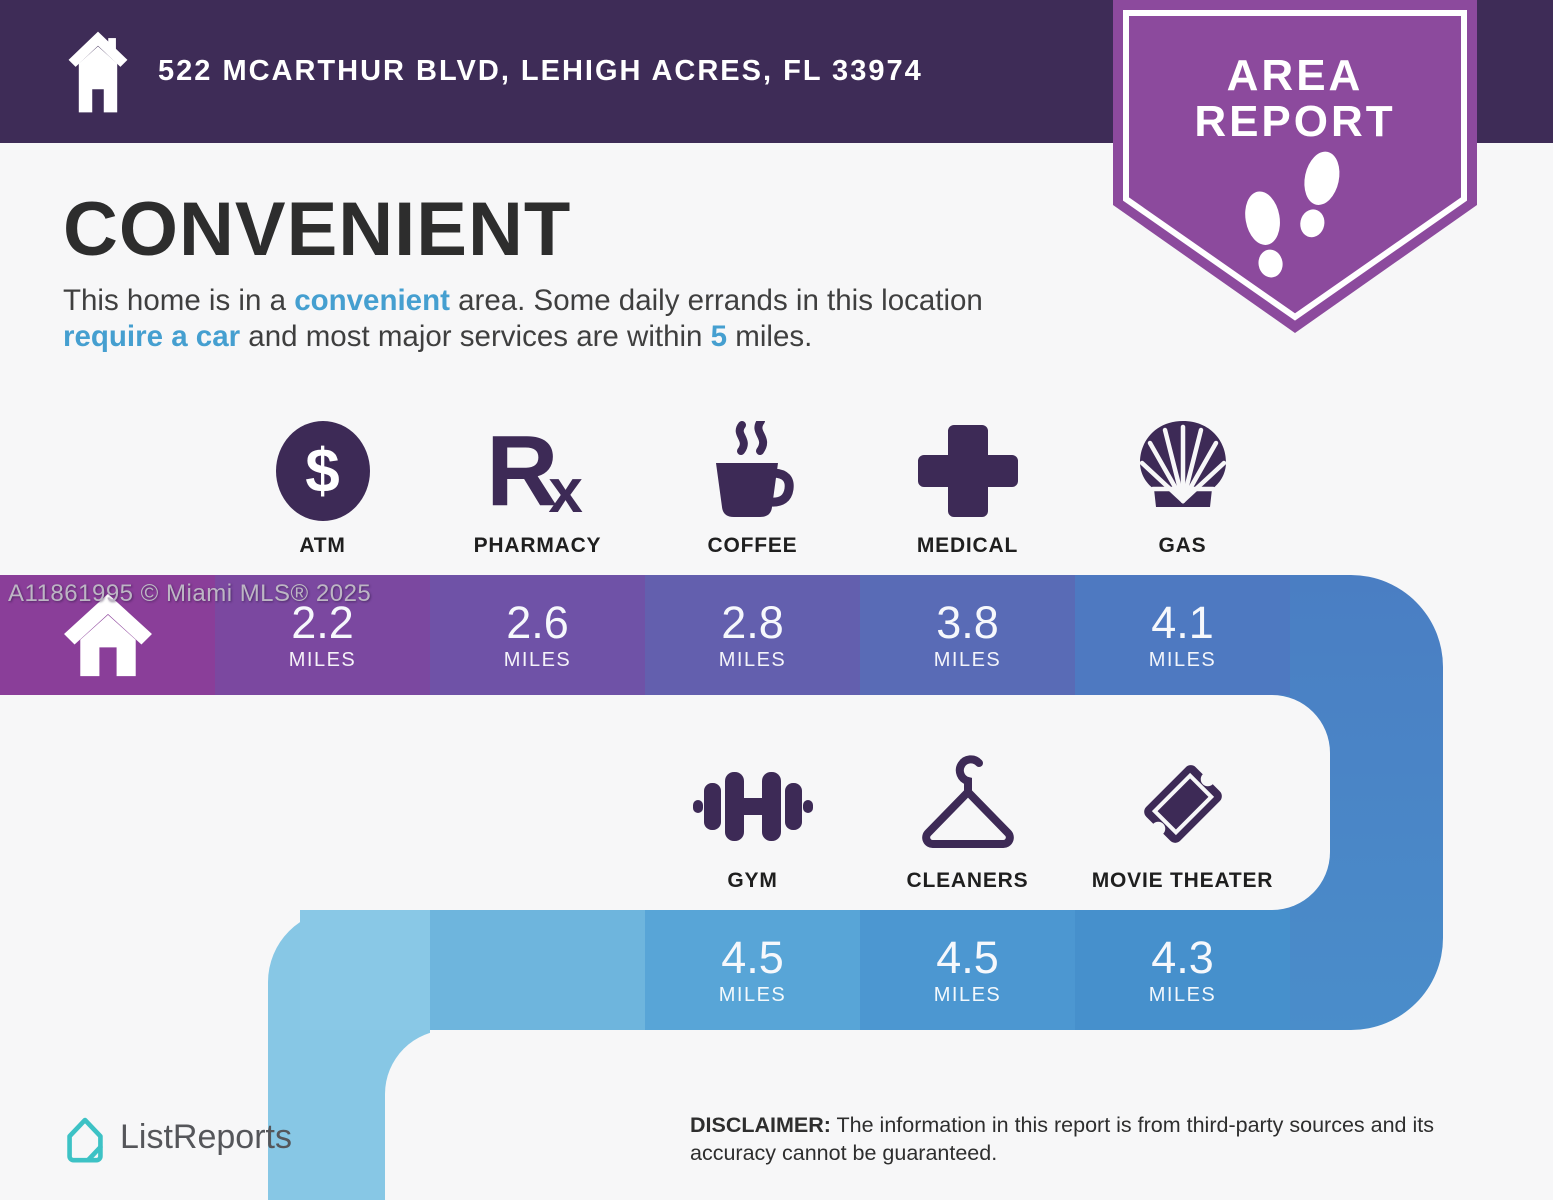 The width and height of the screenshot is (1553, 1200). I want to click on intro-highlight-car: require a car, so click(152, 336).